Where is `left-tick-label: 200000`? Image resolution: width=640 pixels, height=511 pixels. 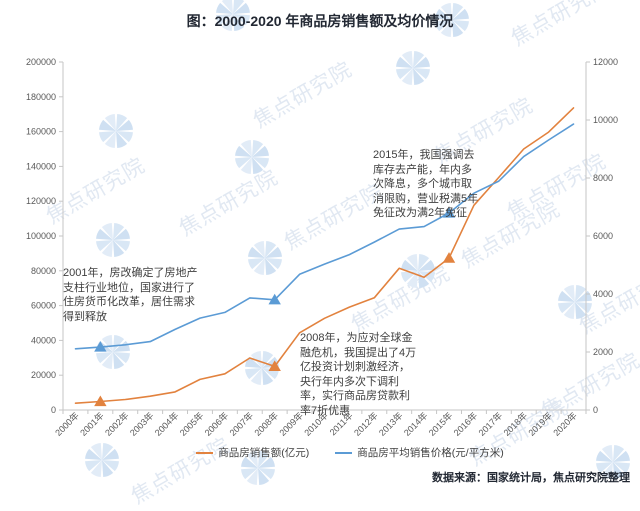 left-tick-label: 200000 is located at coordinates (41, 62).